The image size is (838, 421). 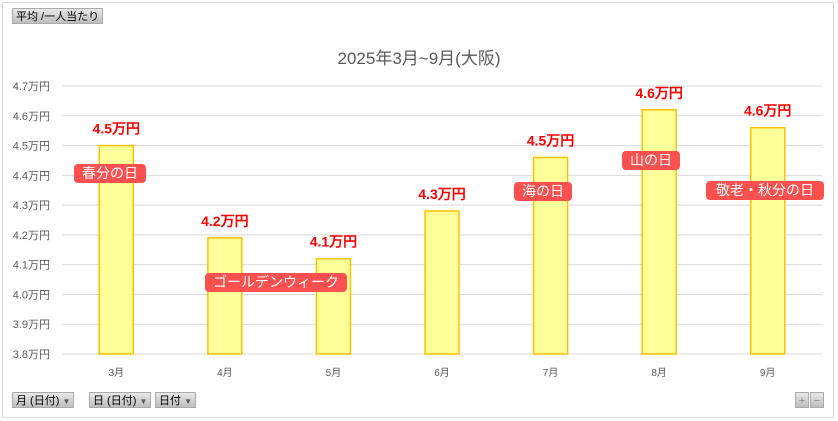 What do you see at coordinates (31, 176) in the screenshot?
I see `y-tick-label: 4.4万円` at bounding box center [31, 176].